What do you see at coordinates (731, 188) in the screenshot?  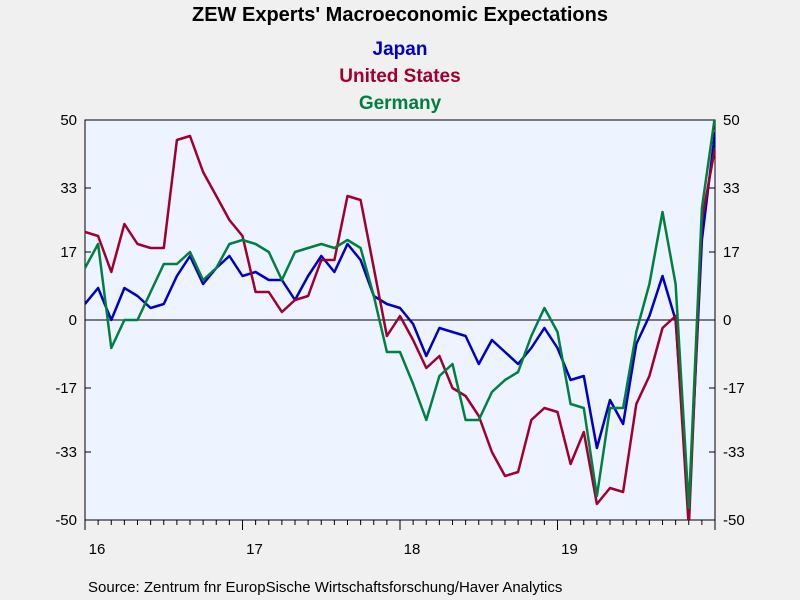 I see `y-tick-label-right: 33` at bounding box center [731, 188].